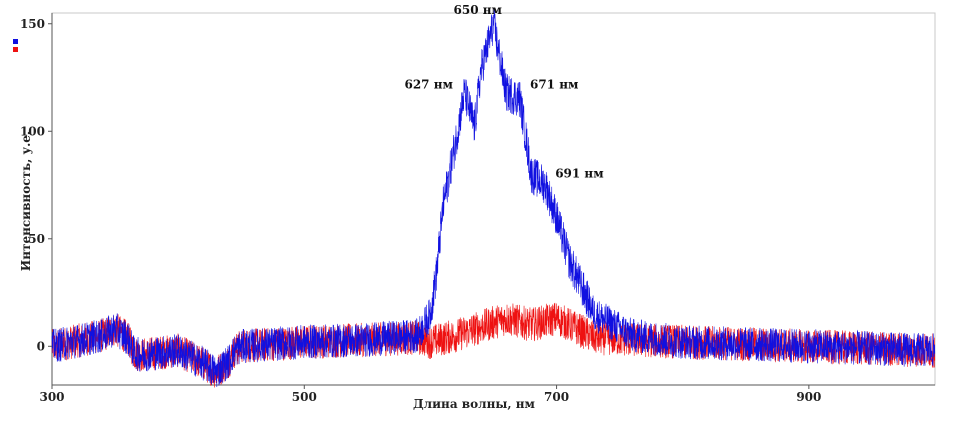 Image resolution: width=970 pixels, height=421 pixels. Describe the element at coordinates (36, 185) in the screenshot. I see `y-axis-ticks: 0 50 100 150` at that location.